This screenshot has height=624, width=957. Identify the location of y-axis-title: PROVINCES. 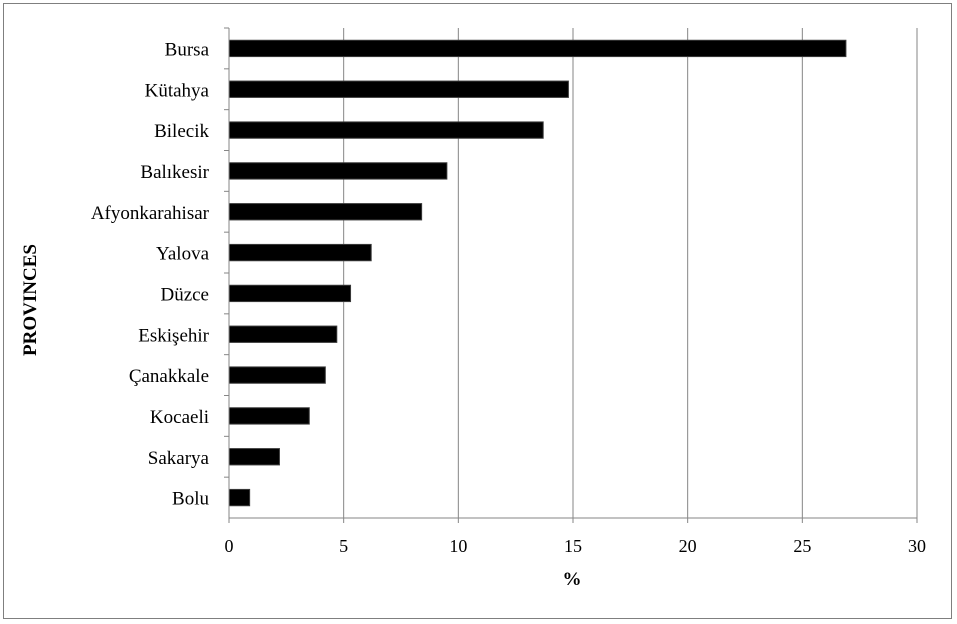
(30, 300).